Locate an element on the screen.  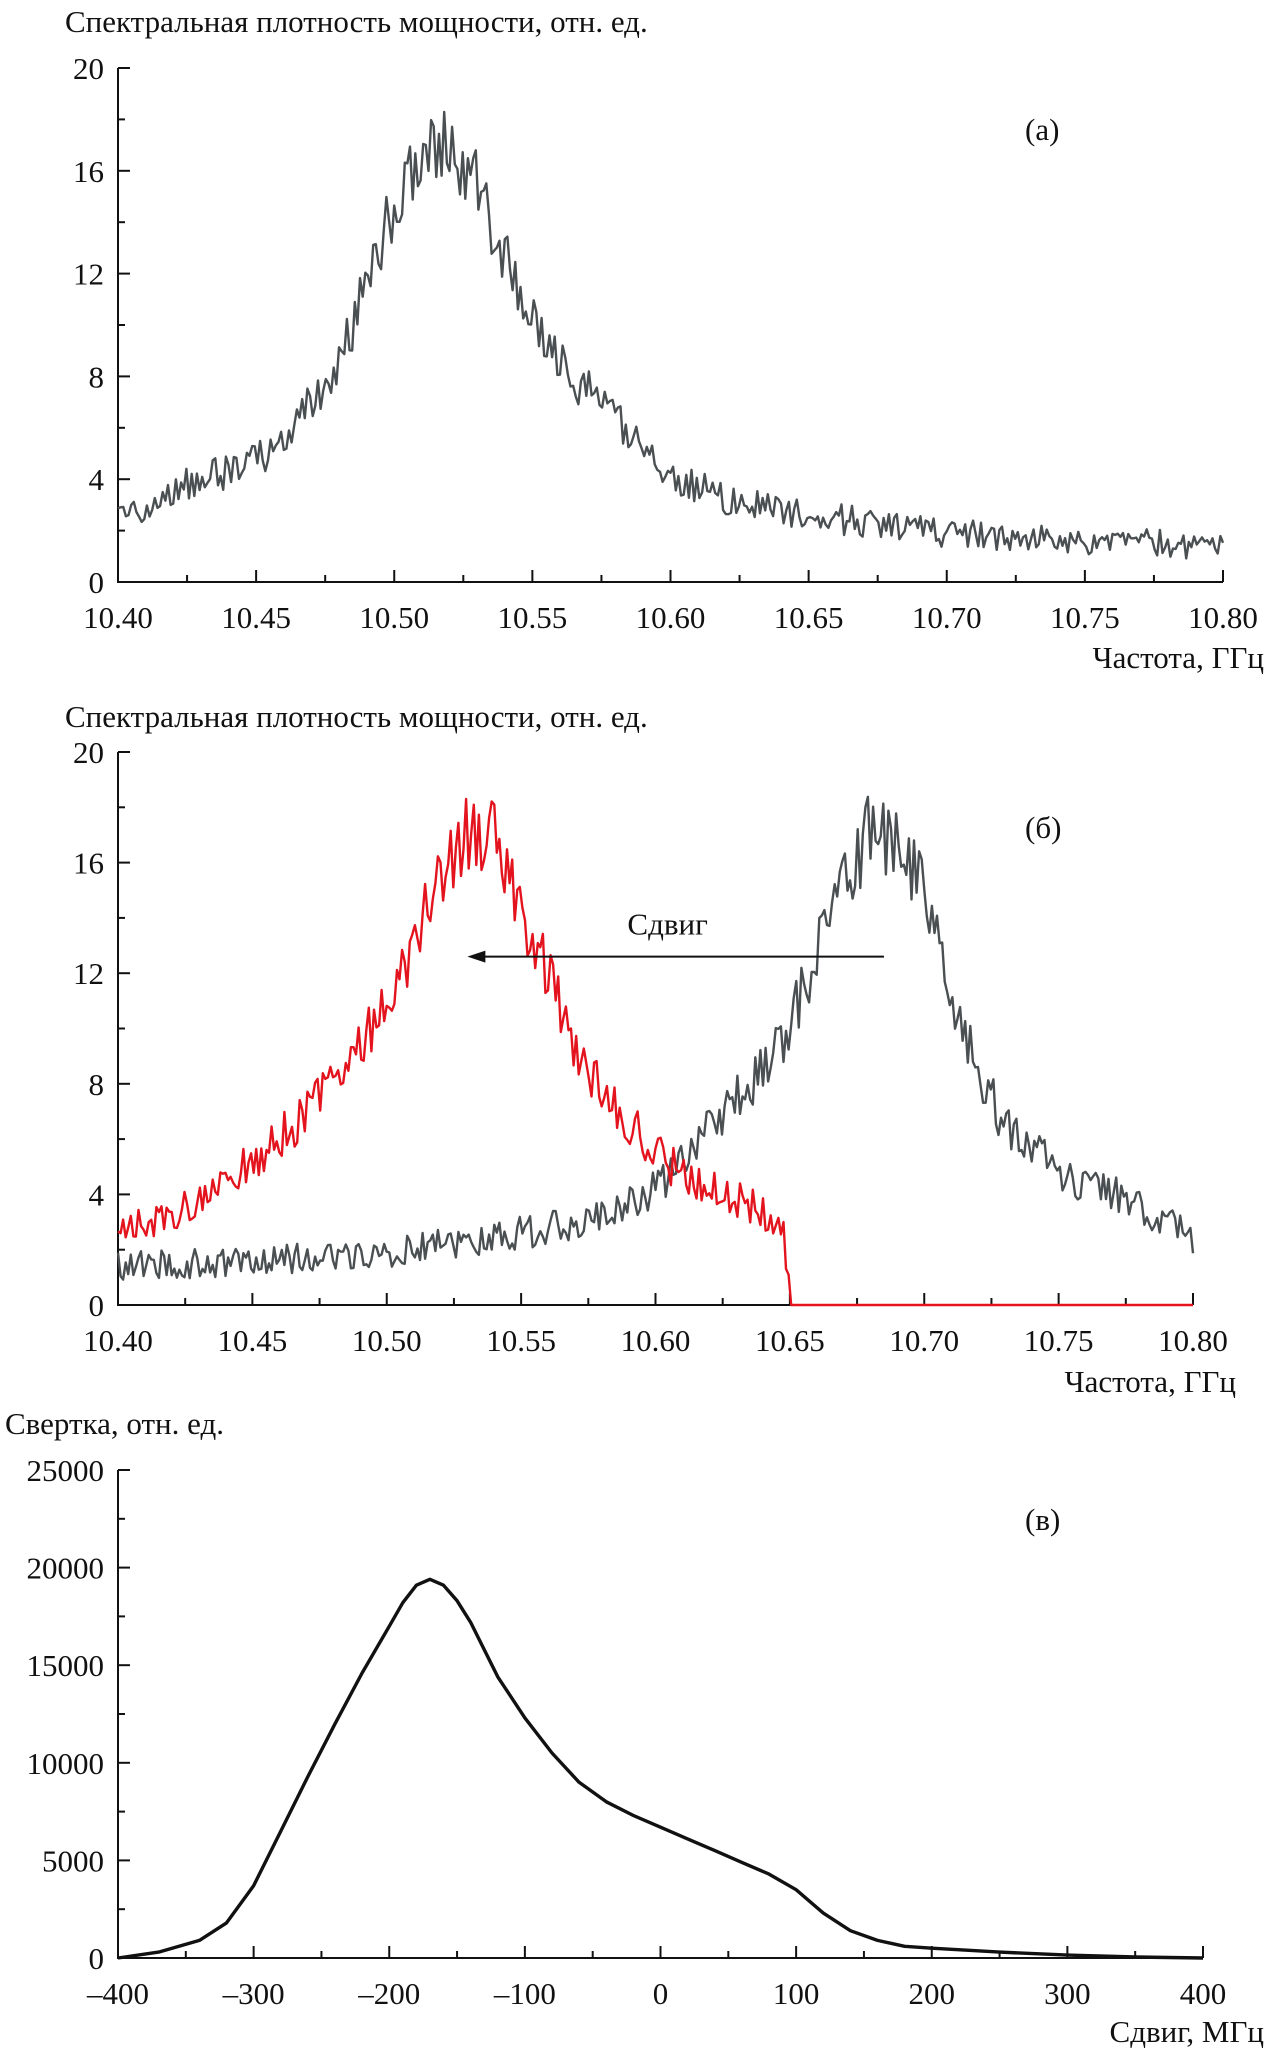
shift-label: Сдвиг is located at coordinates (667, 923).